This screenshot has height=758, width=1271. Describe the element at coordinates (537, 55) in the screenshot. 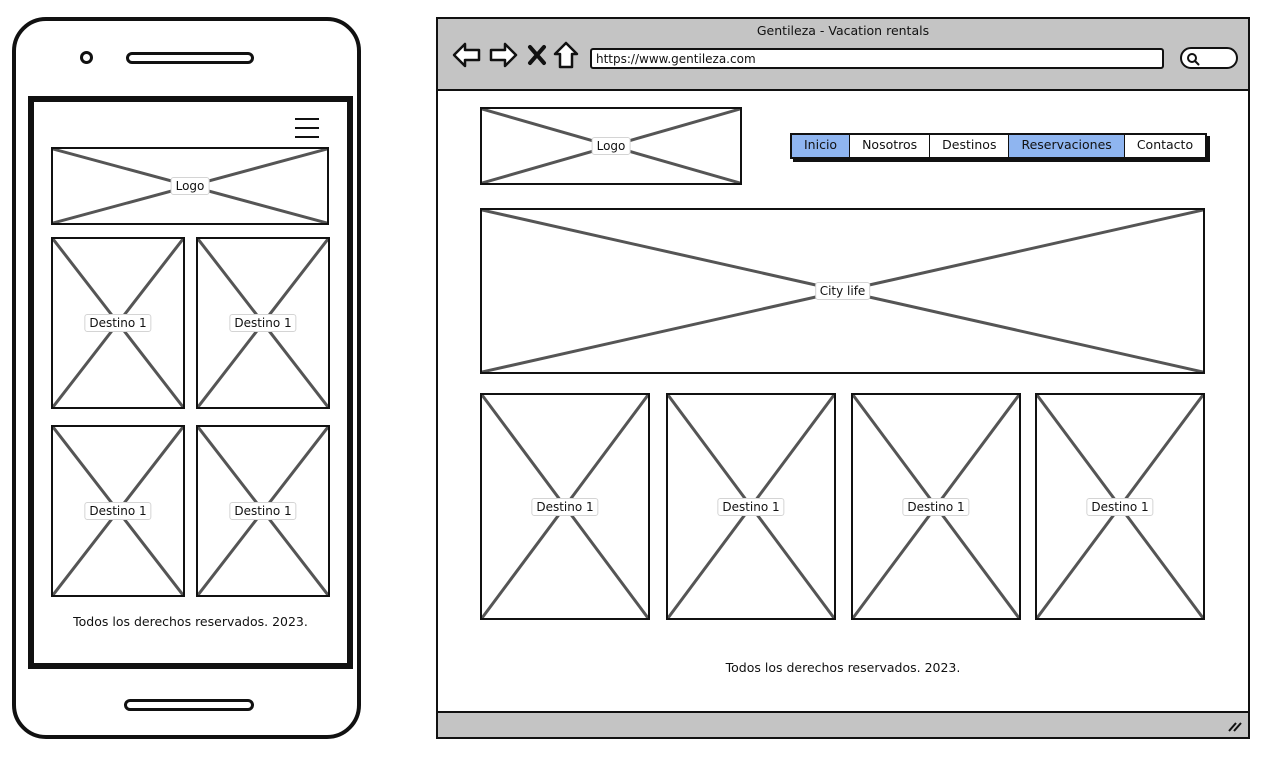

I see `stop-icon` at that location.